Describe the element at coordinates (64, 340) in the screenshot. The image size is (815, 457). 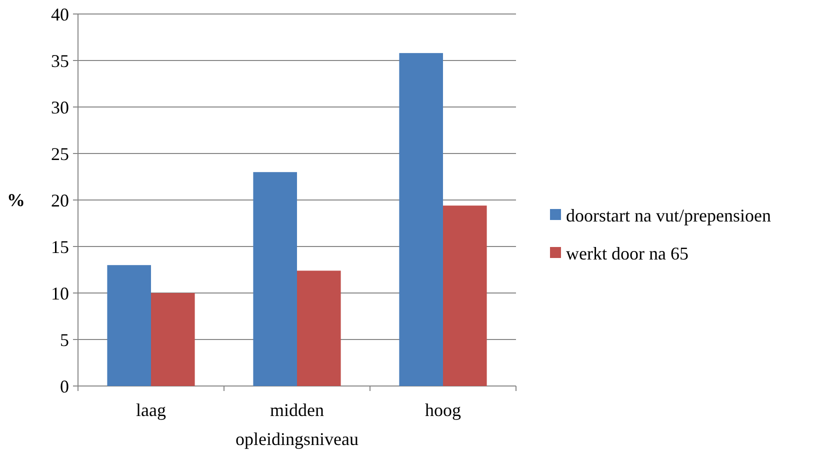
I see `y-tick-label: 5` at that location.